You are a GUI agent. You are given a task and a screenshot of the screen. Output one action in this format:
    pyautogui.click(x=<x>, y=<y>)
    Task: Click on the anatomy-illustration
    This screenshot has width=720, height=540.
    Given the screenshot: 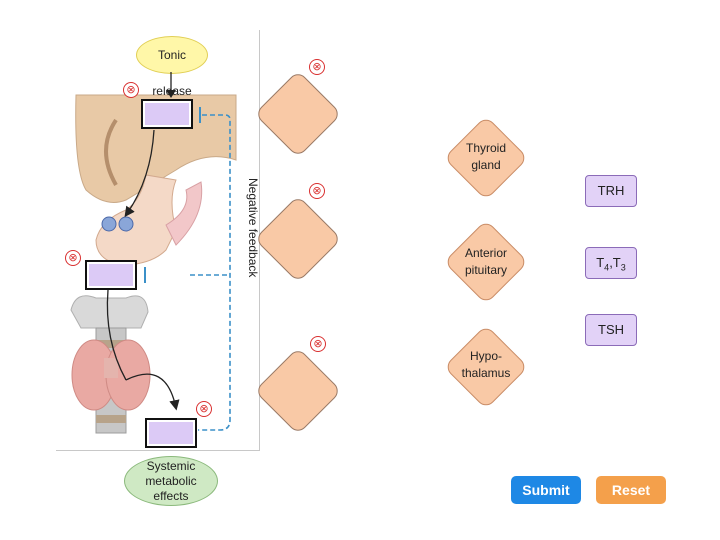 What is the action you would take?
    pyautogui.click(x=153, y=264)
    